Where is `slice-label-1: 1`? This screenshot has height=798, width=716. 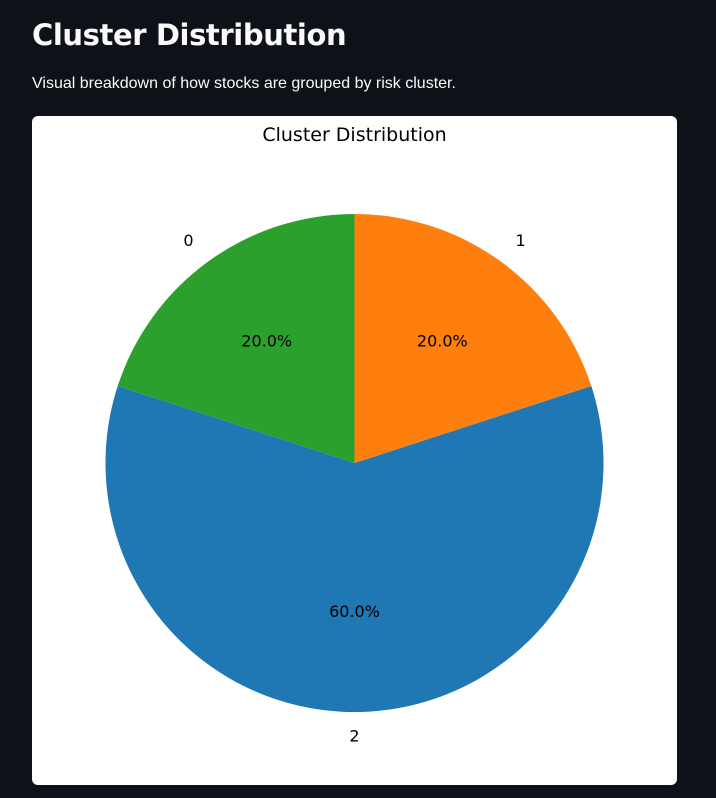 slice-label-1: 1 is located at coordinates (520, 240).